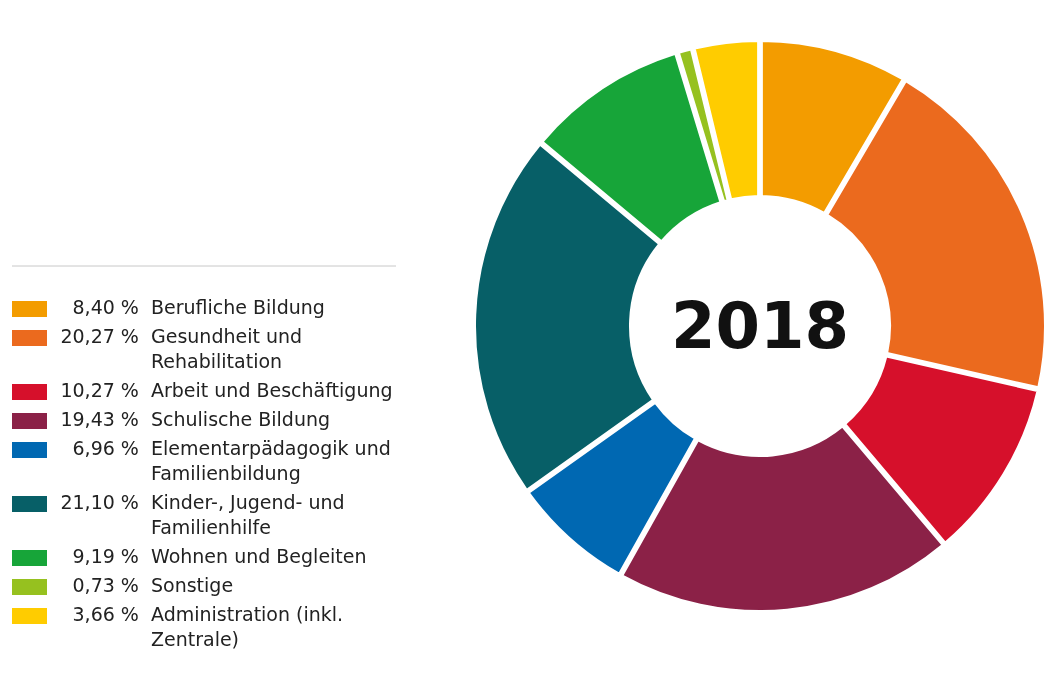 The width and height of the screenshot is (1058, 687). Describe the element at coordinates (231, 460) in the screenshot. I see `legend-label: 6,96 % Elementarpädagogik und Familienbildung` at that location.